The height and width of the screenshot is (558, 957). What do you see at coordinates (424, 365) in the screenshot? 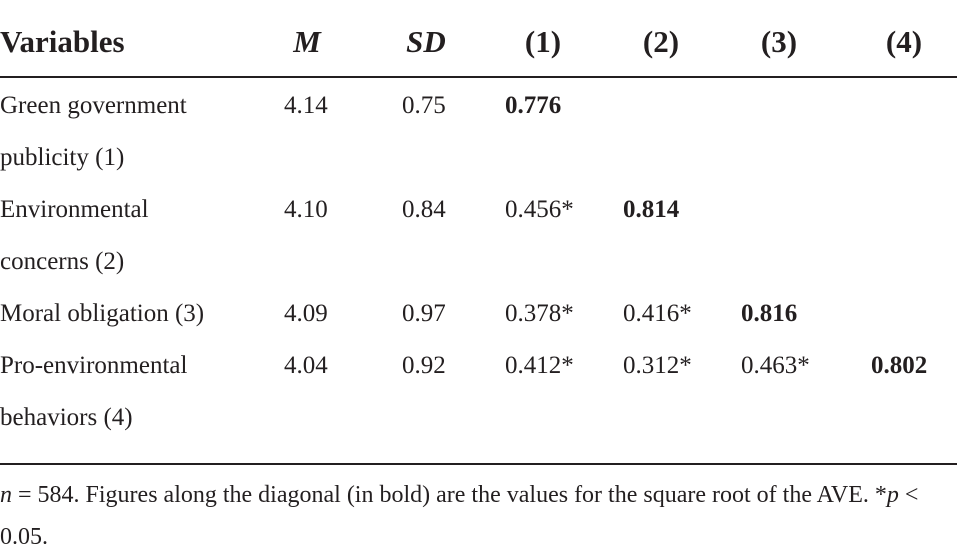
I see `cell-value: 0.92` at bounding box center [424, 365].